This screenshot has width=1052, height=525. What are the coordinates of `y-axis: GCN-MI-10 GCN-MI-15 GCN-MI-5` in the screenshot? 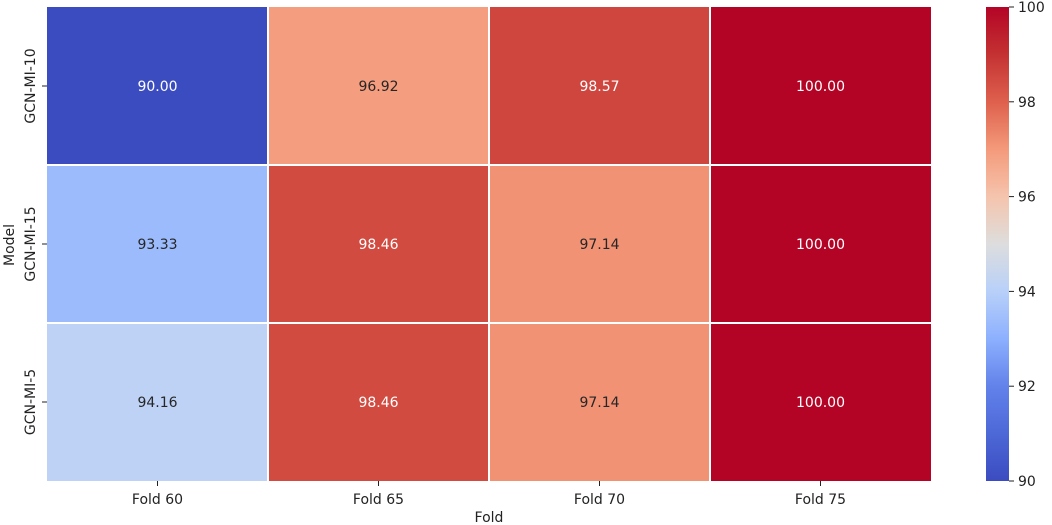 It's located at (35, 241).